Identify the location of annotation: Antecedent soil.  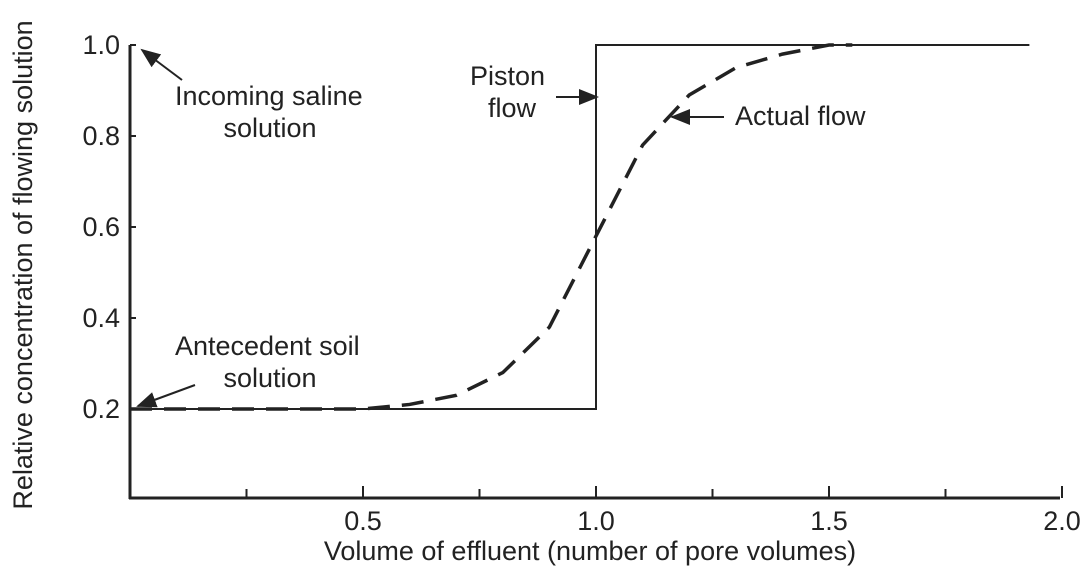
(267, 346).